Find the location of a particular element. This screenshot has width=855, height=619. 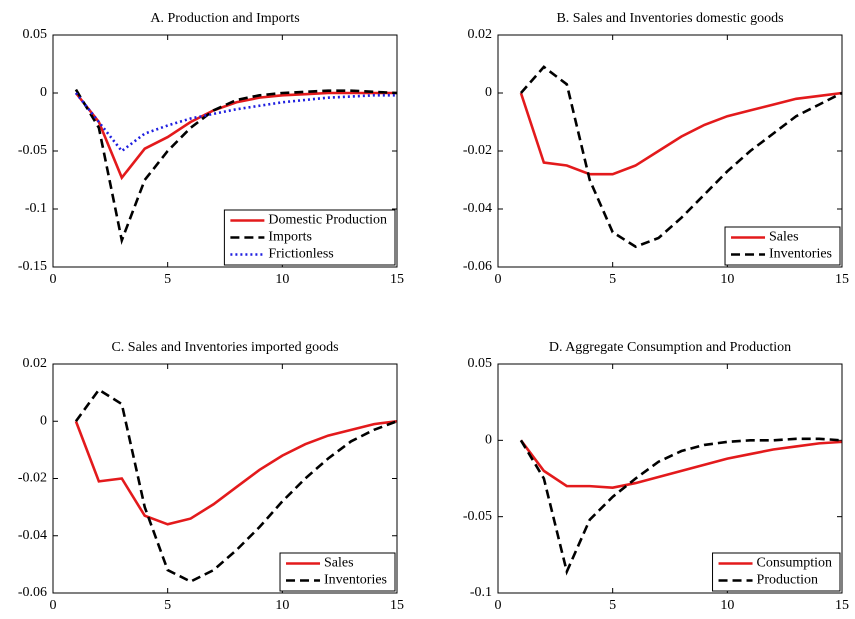

legend-label: Imports is located at coordinates (290, 237).